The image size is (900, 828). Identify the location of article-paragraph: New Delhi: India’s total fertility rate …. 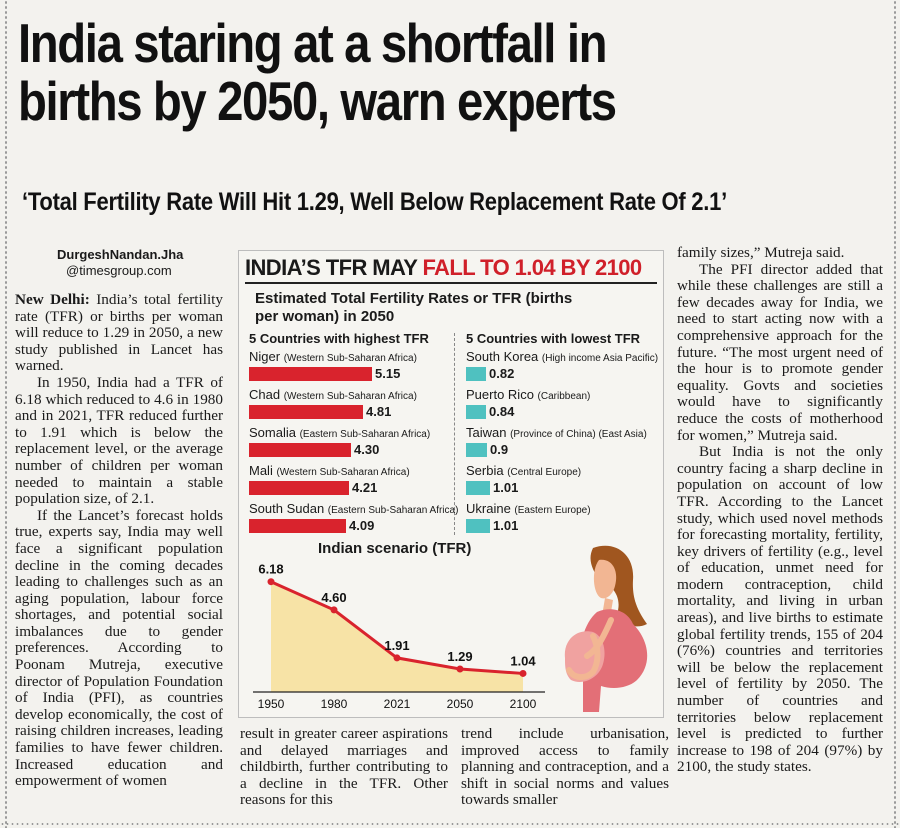
(119, 333).